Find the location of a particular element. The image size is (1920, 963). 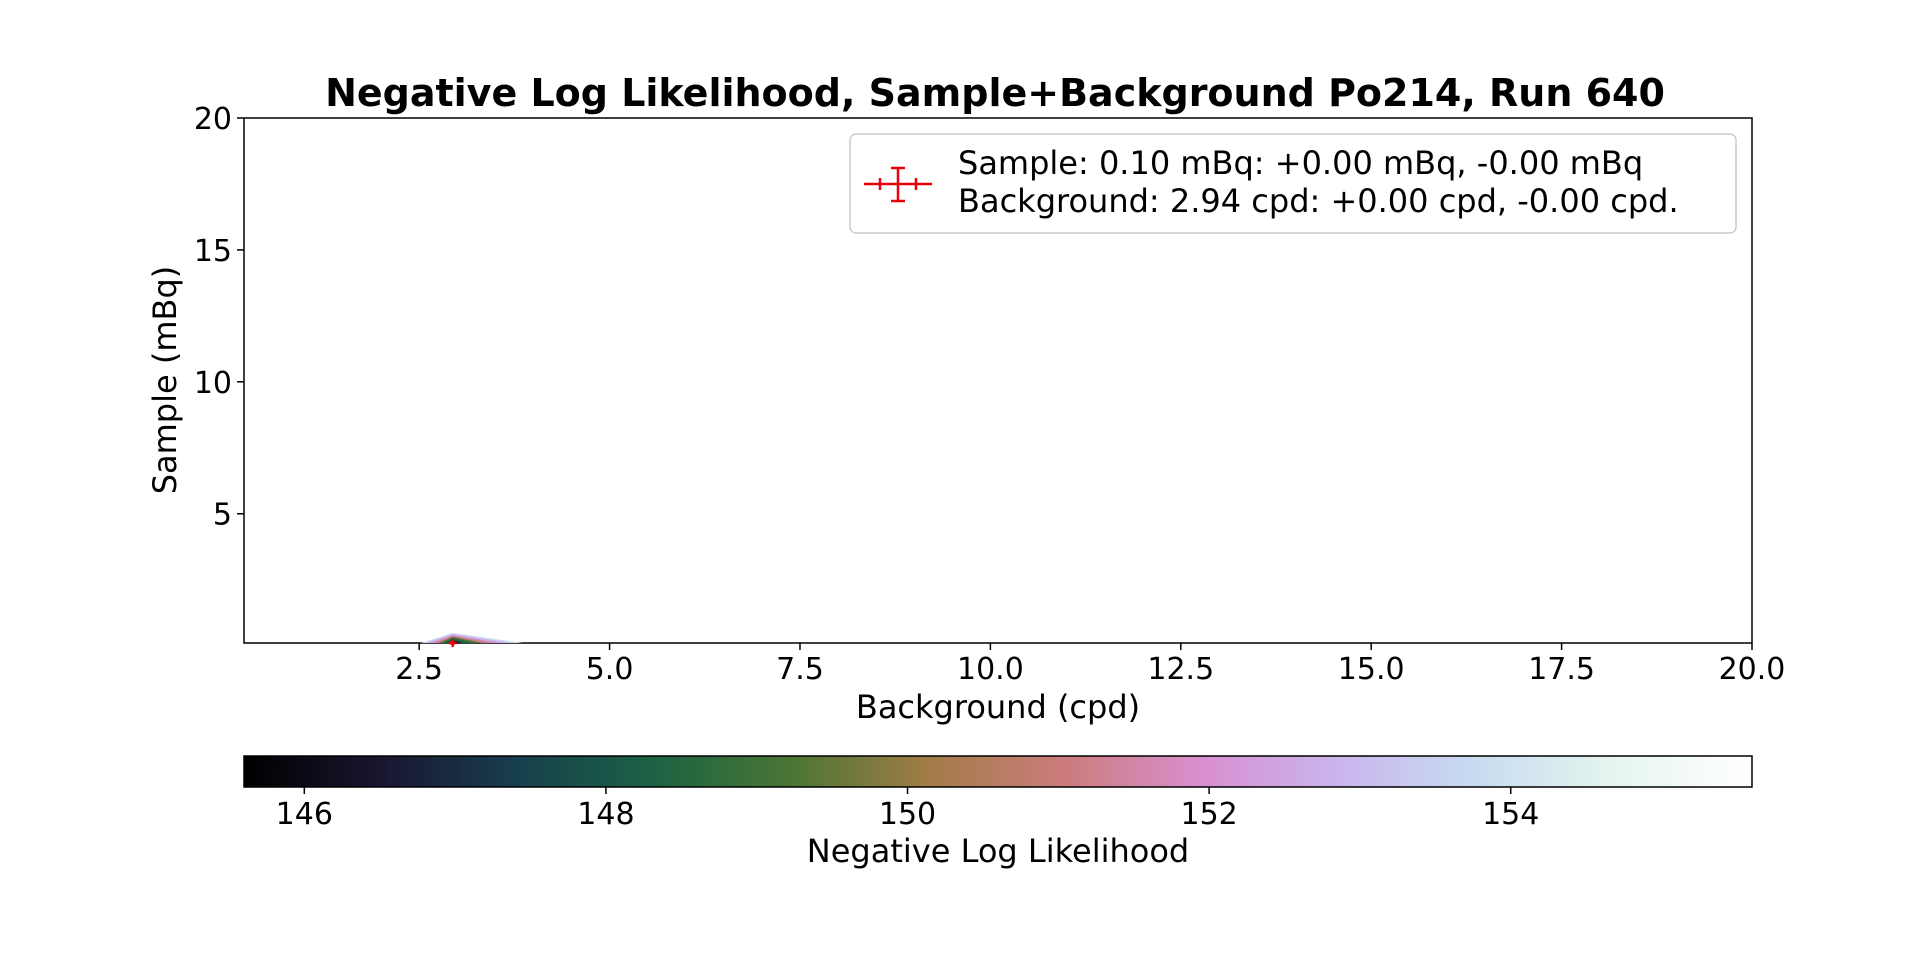

x-axis-label: Background (cpd) is located at coordinates (998, 707).